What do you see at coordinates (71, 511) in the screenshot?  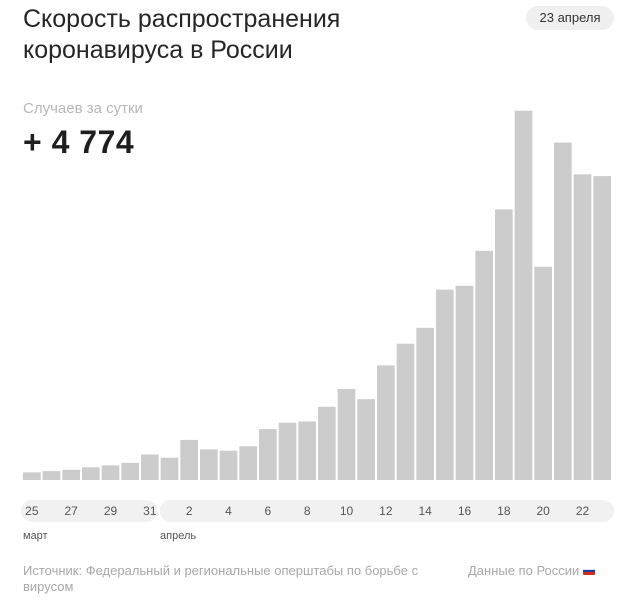 I see `x-tick-label: 27` at bounding box center [71, 511].